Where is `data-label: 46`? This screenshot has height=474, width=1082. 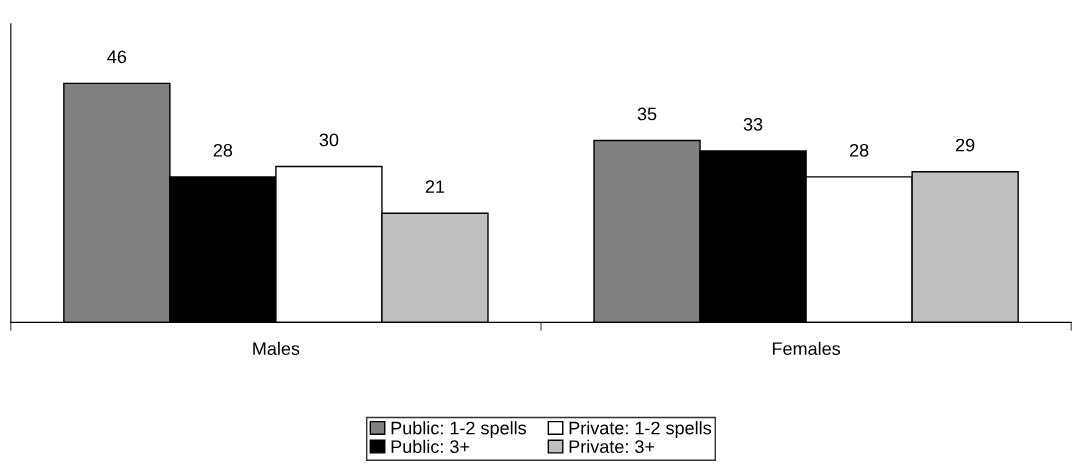
data-label: 46 is located at coordinates (117, 57).